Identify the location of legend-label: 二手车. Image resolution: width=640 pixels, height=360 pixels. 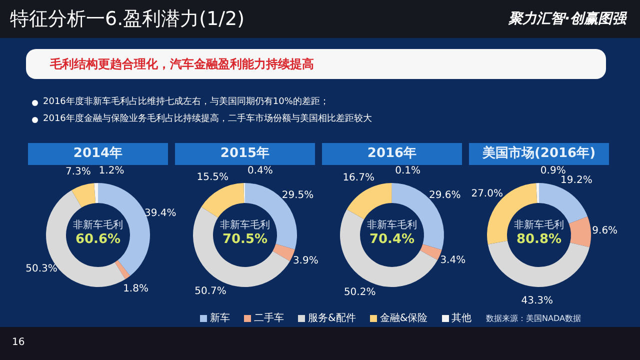
(268, 318).